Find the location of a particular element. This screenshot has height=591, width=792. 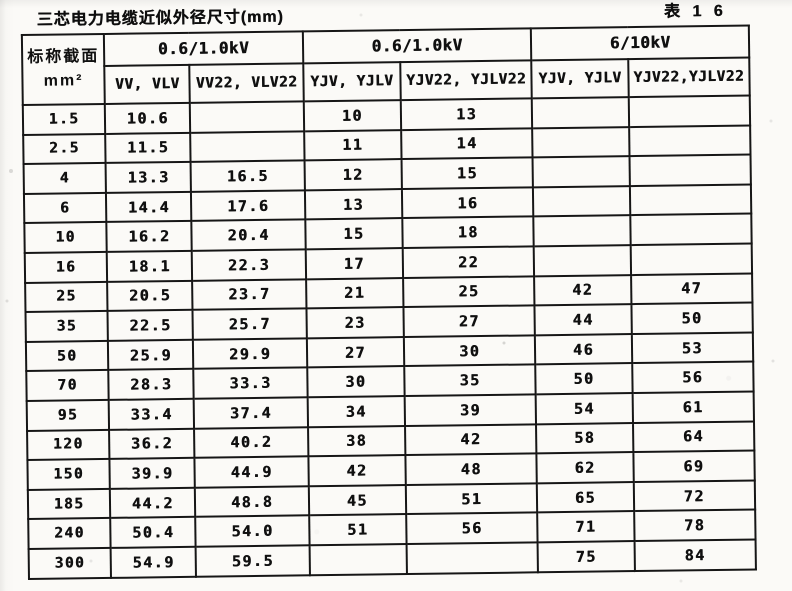

diameter-value-cell: 22 is located at coordinates (468, 262).